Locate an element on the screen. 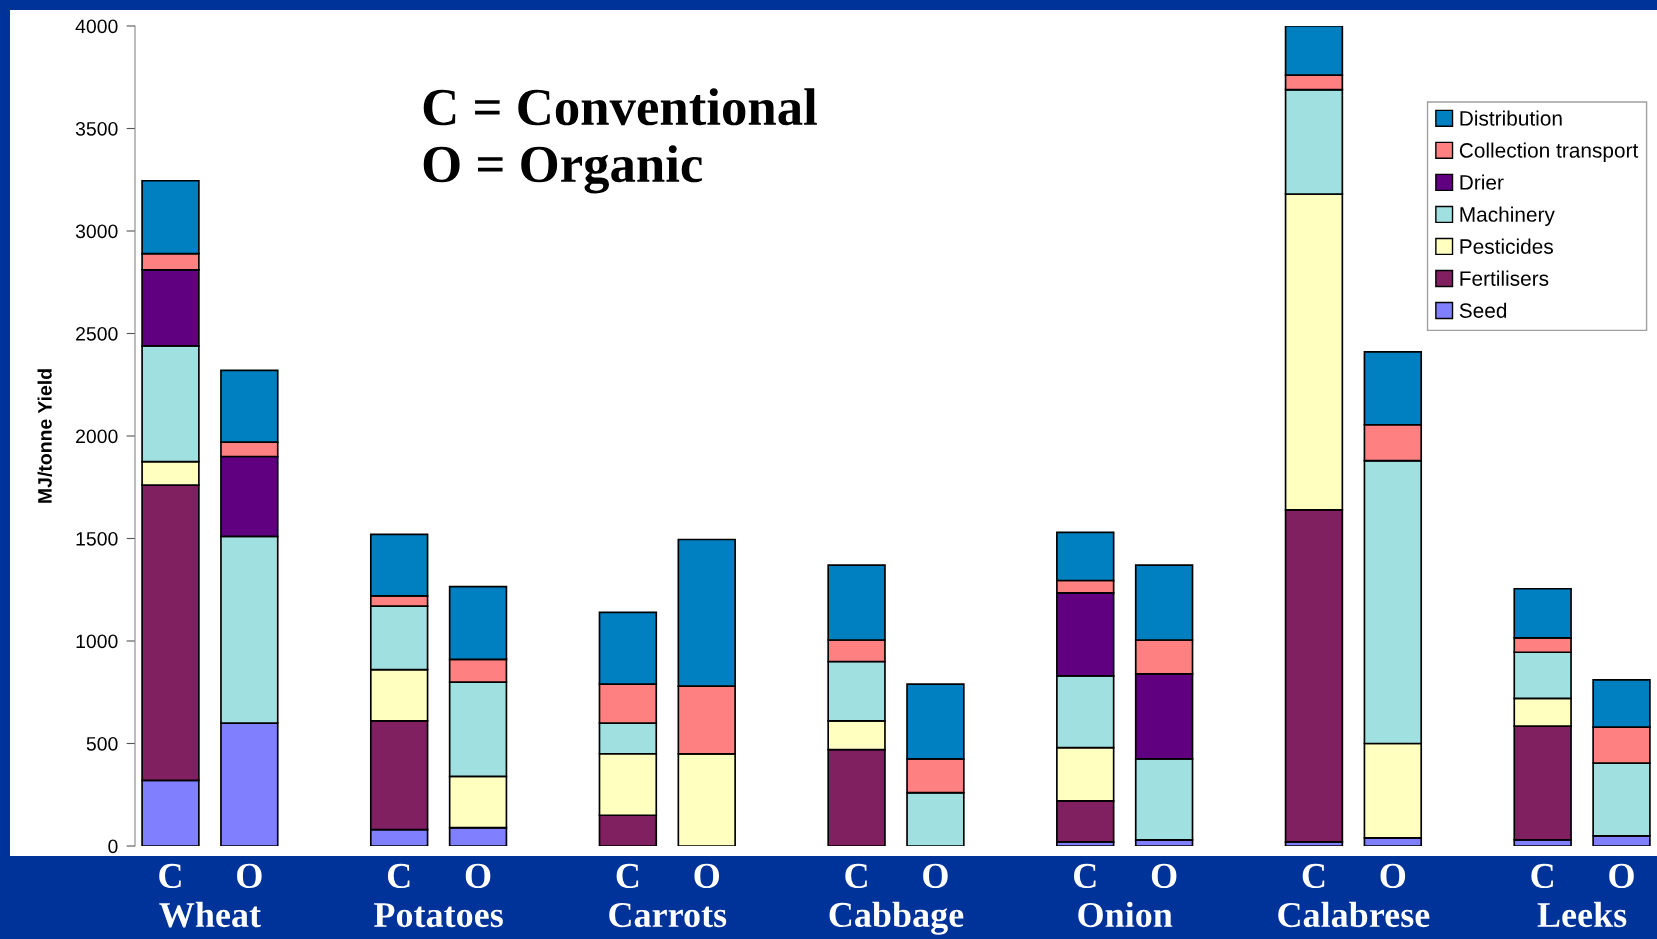 This screenshot has height=939, width=1657. y-tick-label: 3500 is located at coordinates (96, 128).